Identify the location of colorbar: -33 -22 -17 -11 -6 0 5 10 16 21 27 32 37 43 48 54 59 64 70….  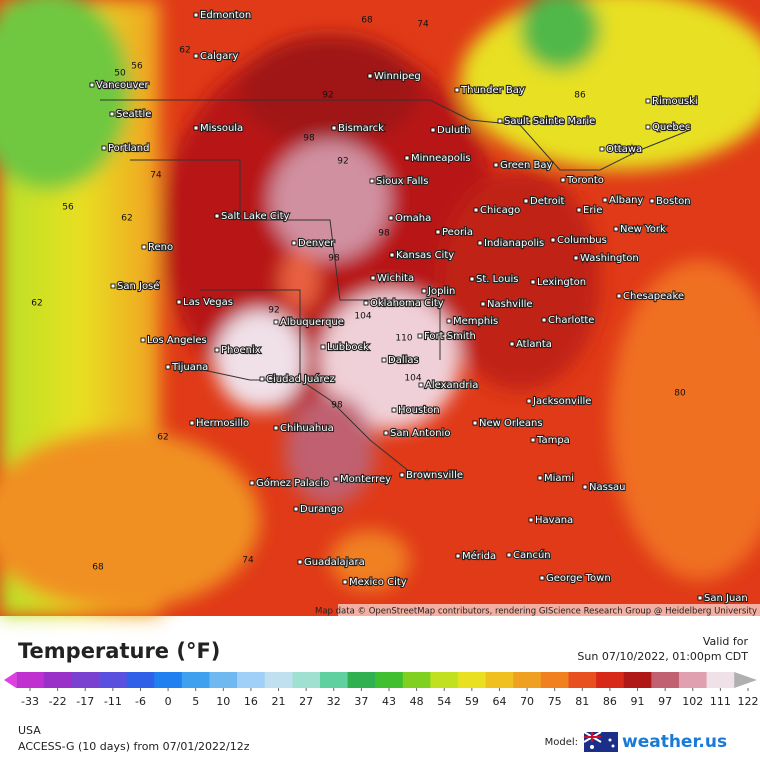
(381, 690).